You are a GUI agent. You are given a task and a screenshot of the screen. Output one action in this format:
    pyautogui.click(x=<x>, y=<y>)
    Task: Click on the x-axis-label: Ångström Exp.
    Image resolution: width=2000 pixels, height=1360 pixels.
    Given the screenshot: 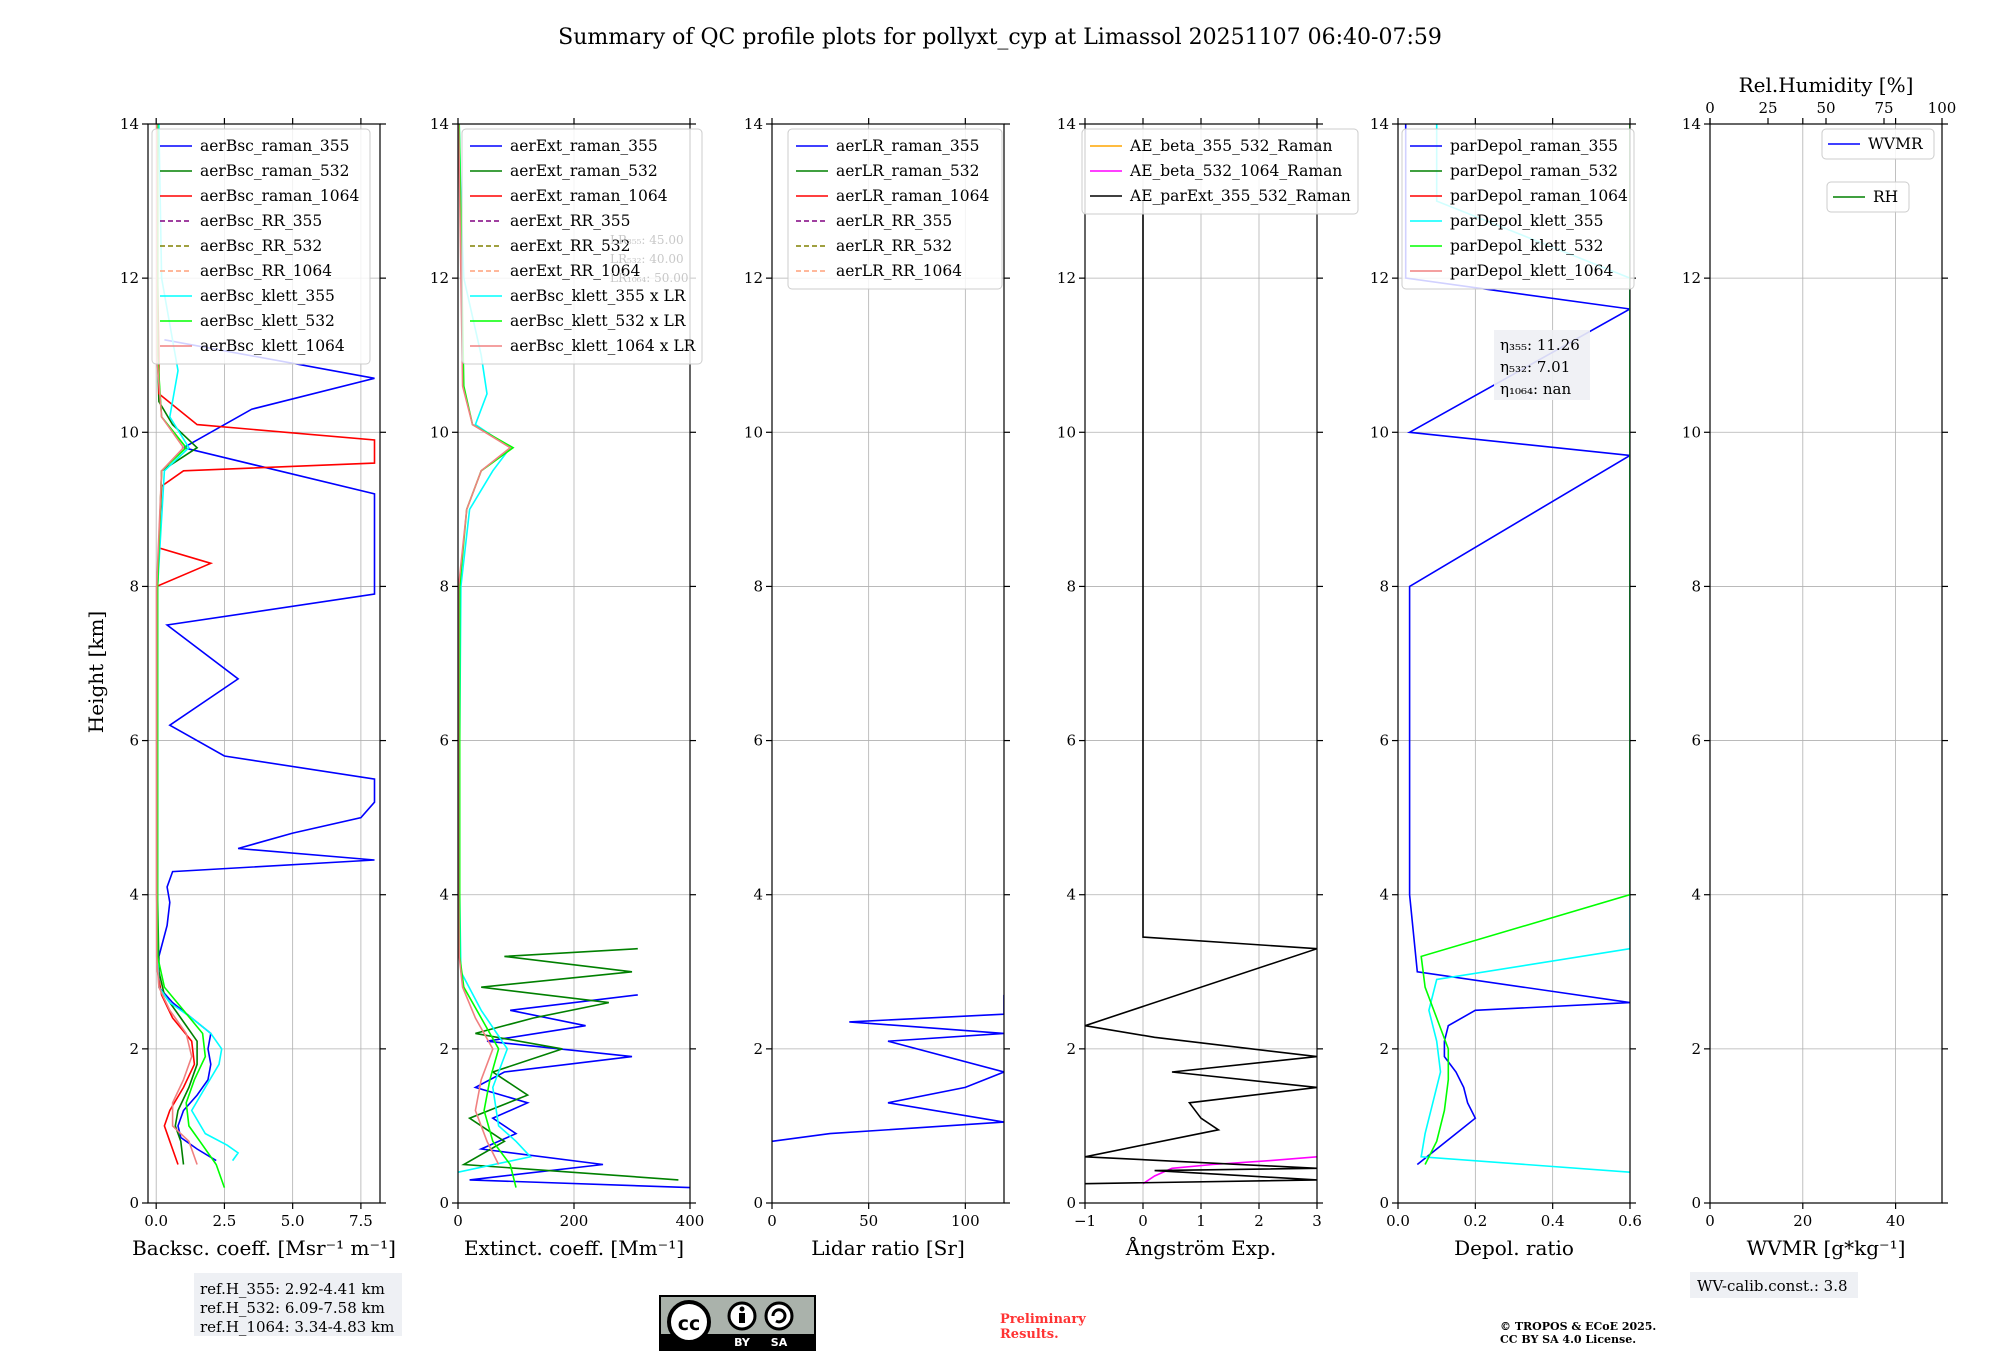 What is the action you would take?
    pyautogui.click(x=1200, y=1247)
    